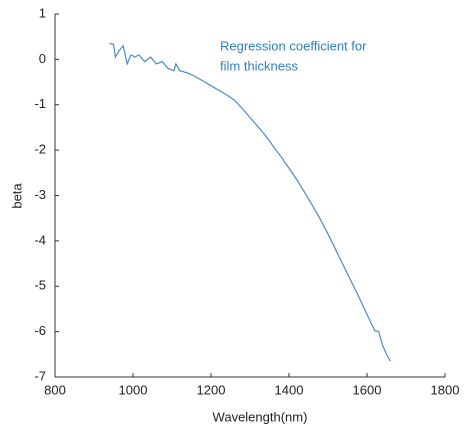 The image size is (470, 432). I want to click on x-tick-label: 1200, so click(211, 389).